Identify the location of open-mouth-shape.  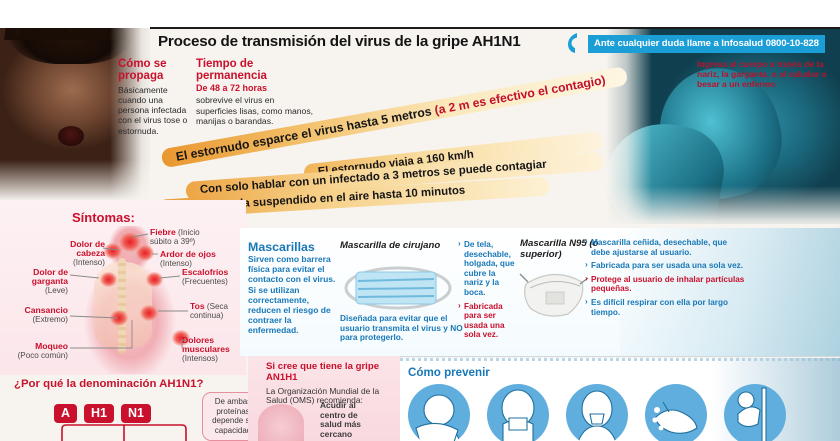
(71, 136).